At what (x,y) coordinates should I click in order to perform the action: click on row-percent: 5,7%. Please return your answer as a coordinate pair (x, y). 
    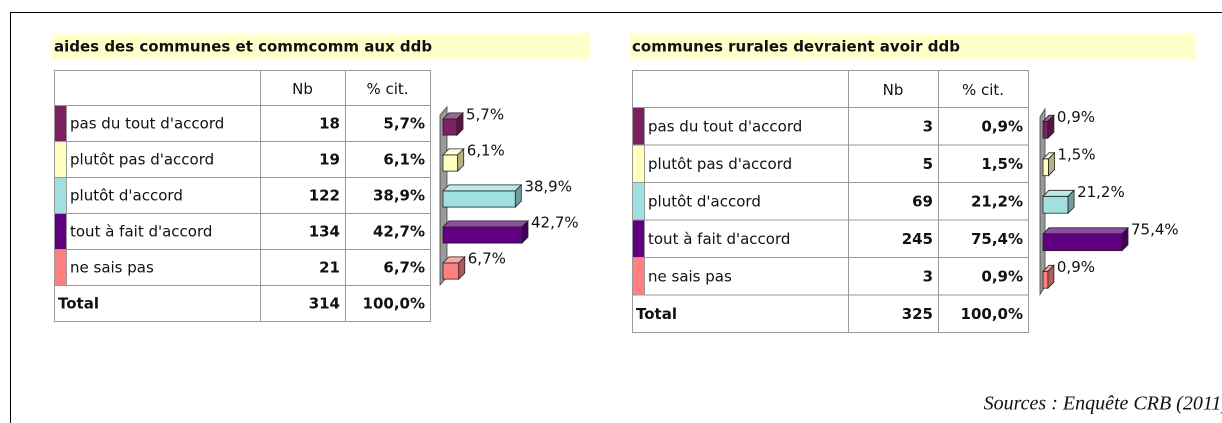
    Looking at the image, I should click on (404, 124).